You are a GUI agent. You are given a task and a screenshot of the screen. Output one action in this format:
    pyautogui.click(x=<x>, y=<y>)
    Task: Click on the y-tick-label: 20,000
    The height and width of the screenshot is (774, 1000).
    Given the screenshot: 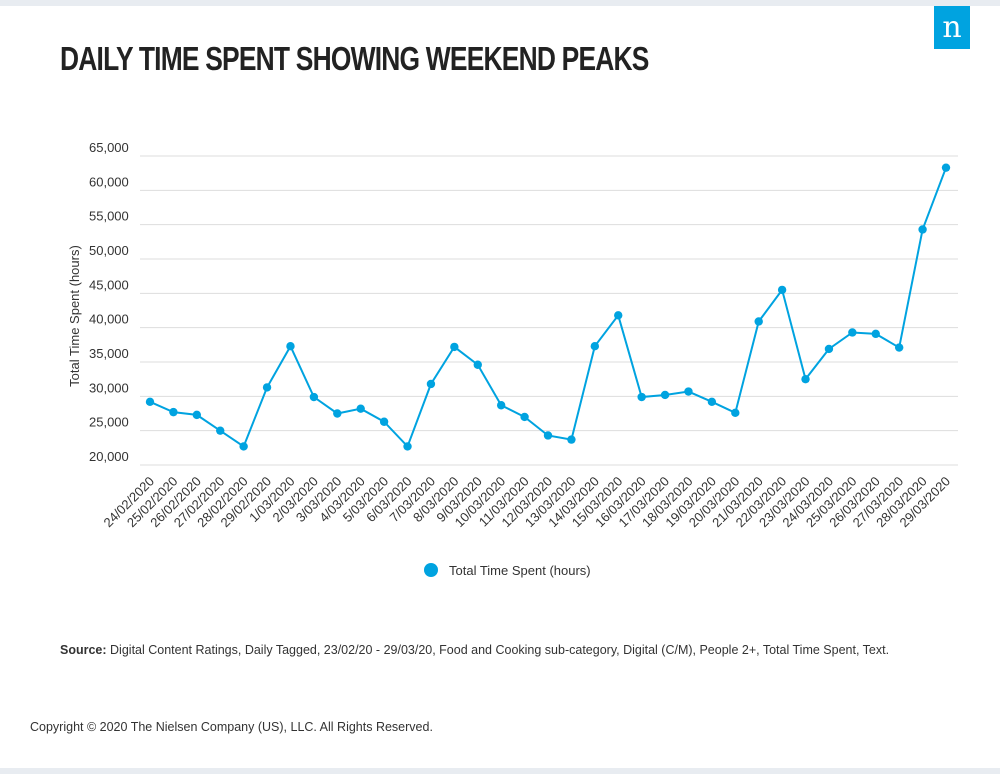 What is the action you would take?
    pyautogui.click(x=109, y=456)
    